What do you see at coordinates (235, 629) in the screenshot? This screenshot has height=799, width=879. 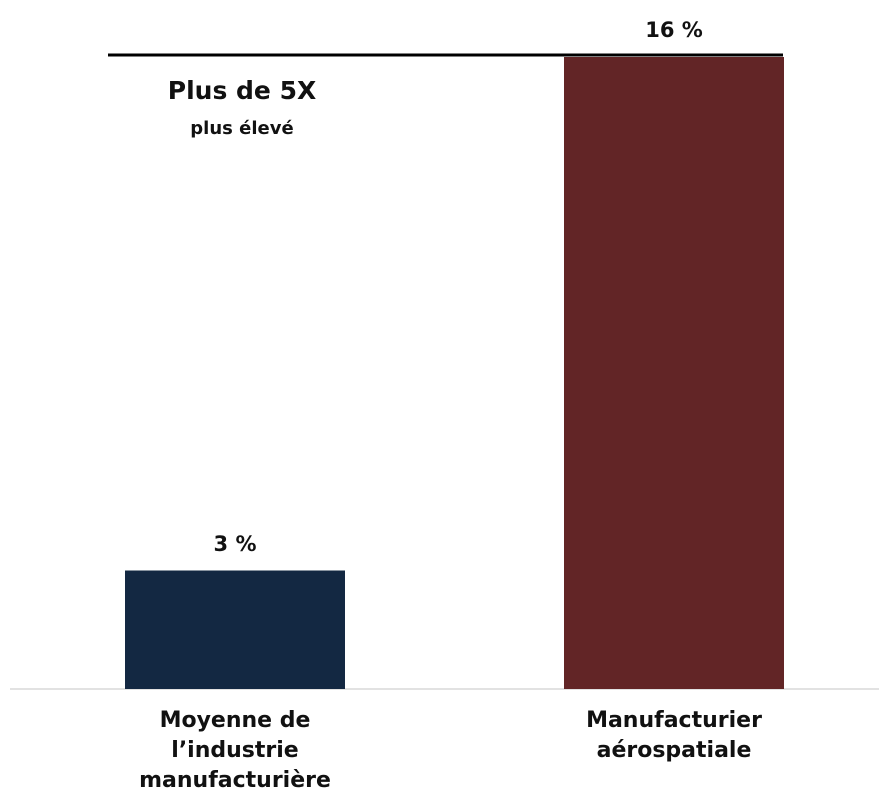 I see `bar` at bounding box center [235, 629].